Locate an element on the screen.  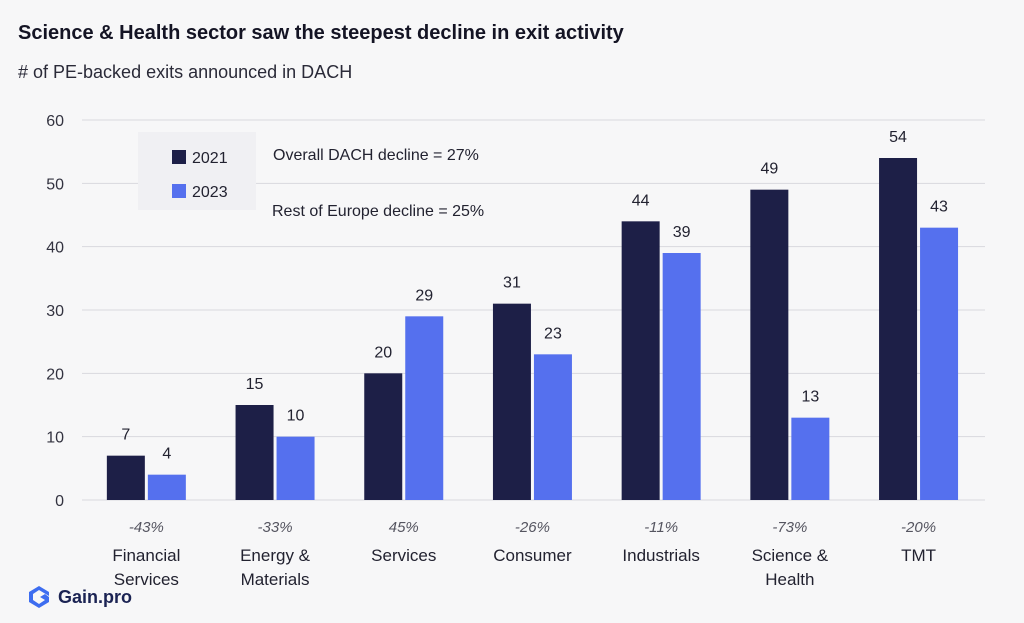
annotation-overall-dach: Overall DACH decline = 27% is located at coordinates (376, 155).